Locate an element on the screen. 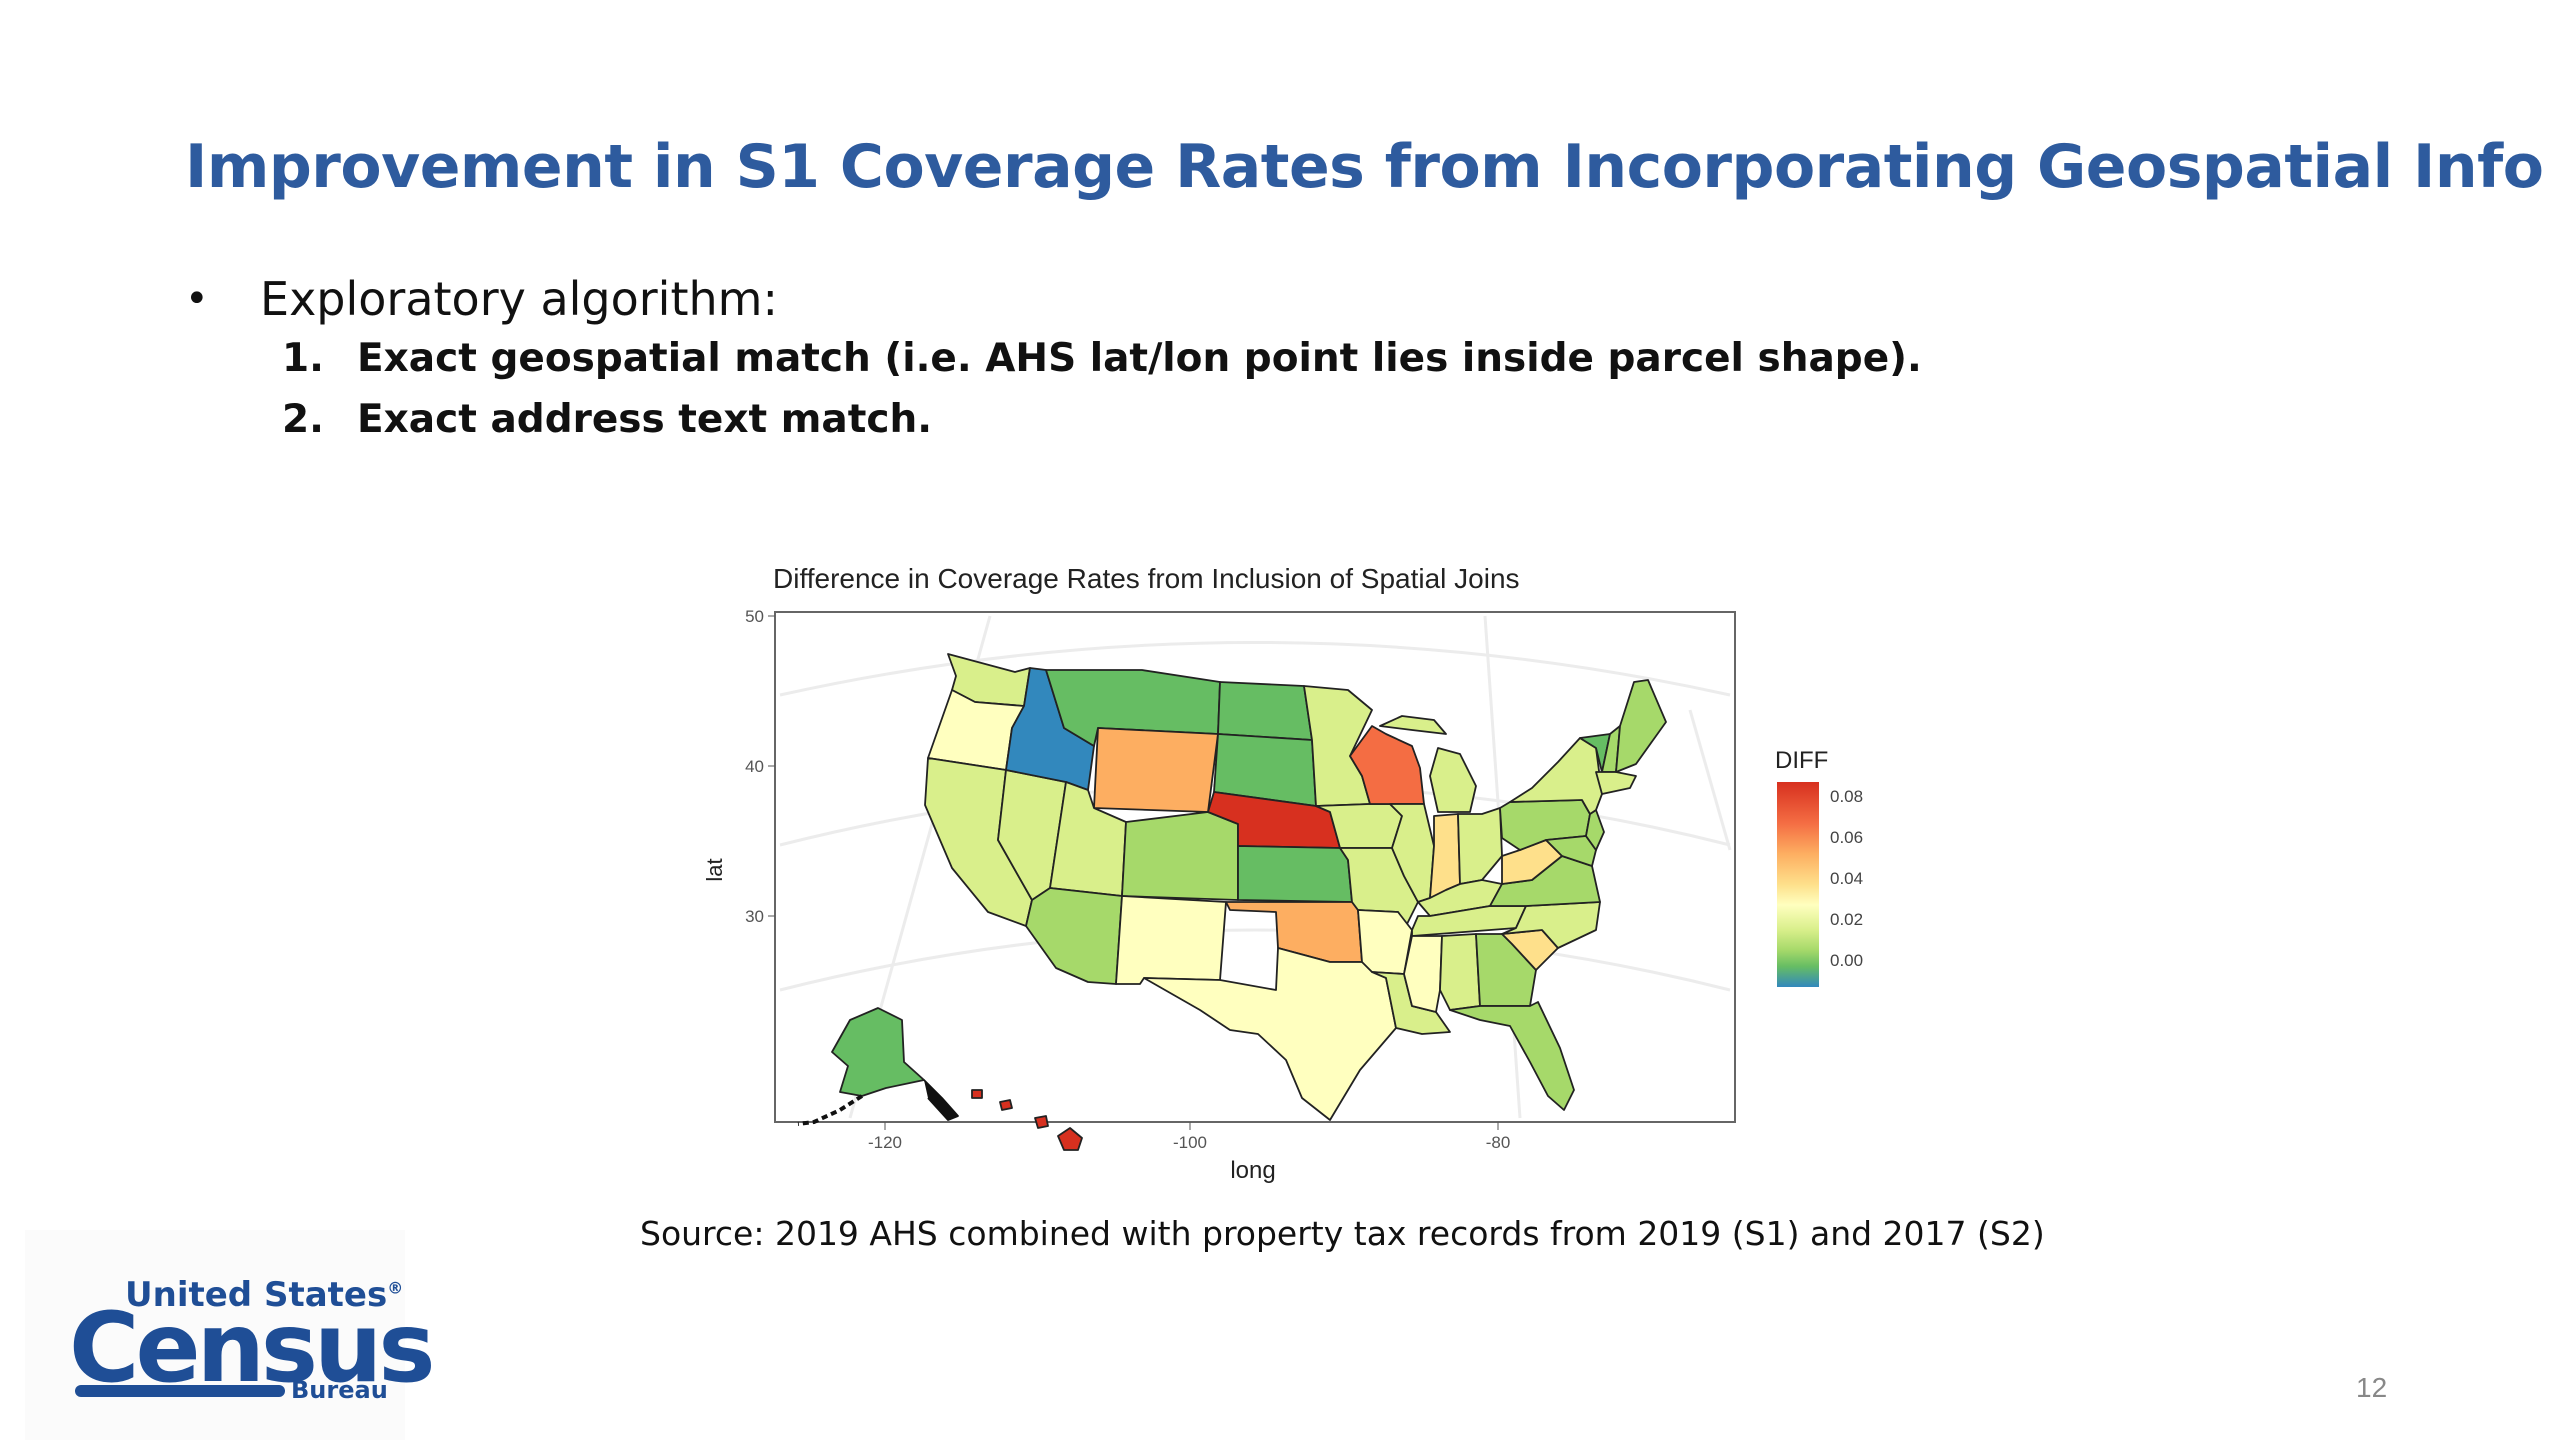 This screenshot has height=1440, width=2560. state-michigan-lp is located at coordinates (1453, 780).